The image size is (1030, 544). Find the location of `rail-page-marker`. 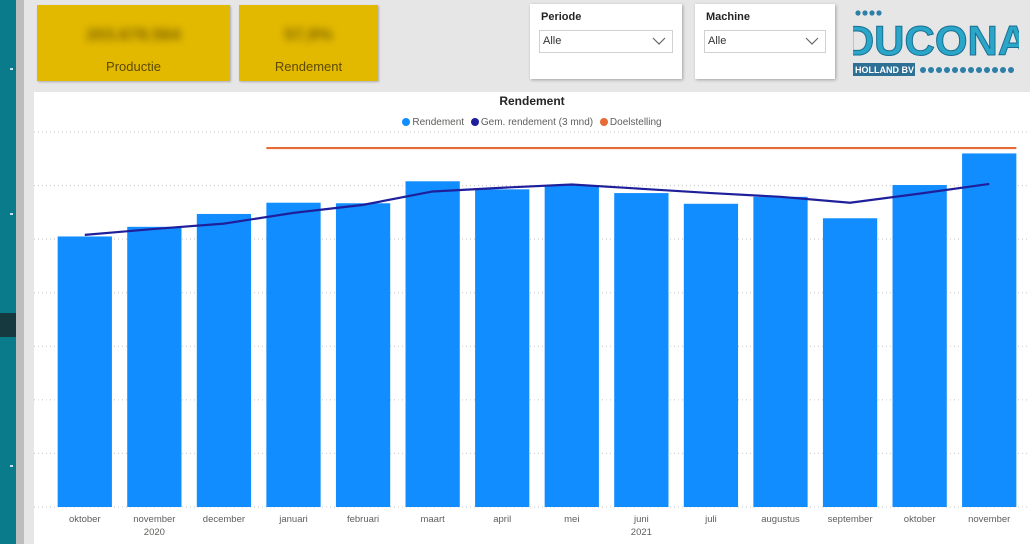

rail-page-marker is located at coordinates (8, 325).